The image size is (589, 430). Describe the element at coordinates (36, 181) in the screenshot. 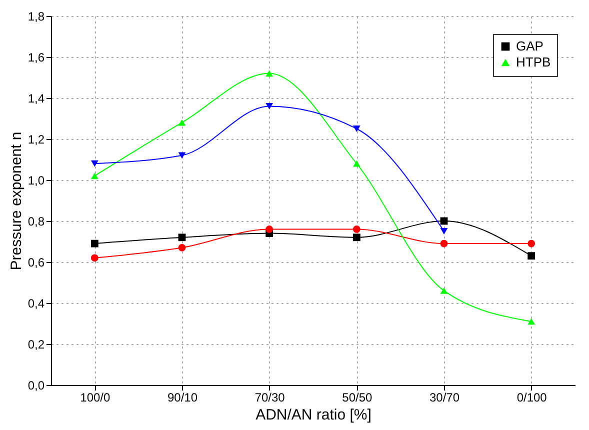

I see `y-tick-label: 1,0` at that location.